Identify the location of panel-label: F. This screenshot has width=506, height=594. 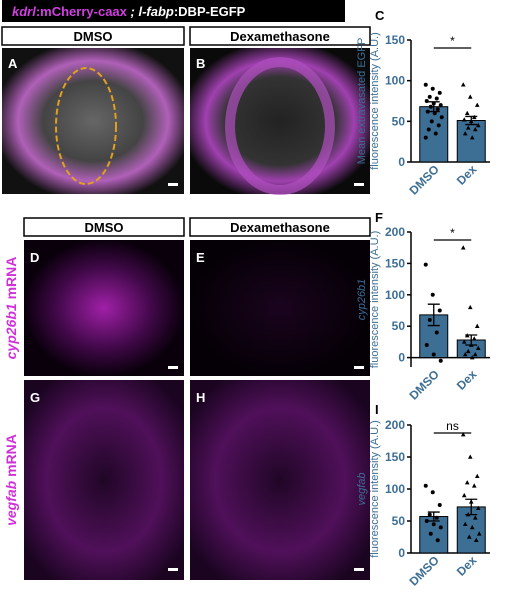
(379, 217).